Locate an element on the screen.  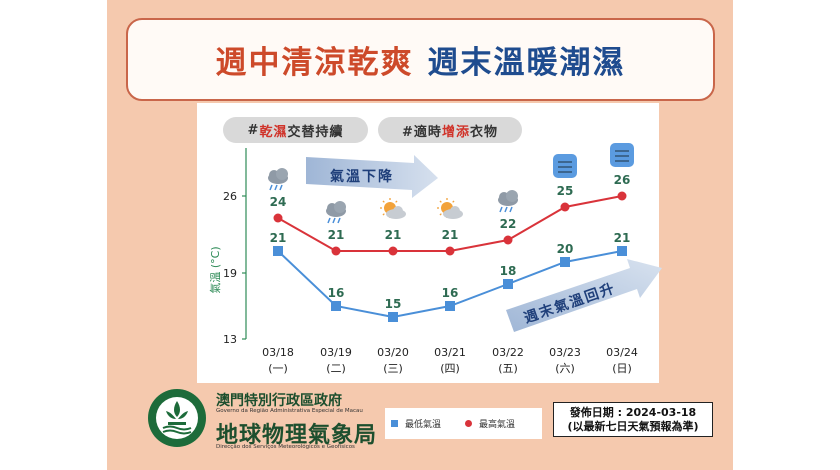
high-temp-label: 26 is located at coordinates (622, 180).